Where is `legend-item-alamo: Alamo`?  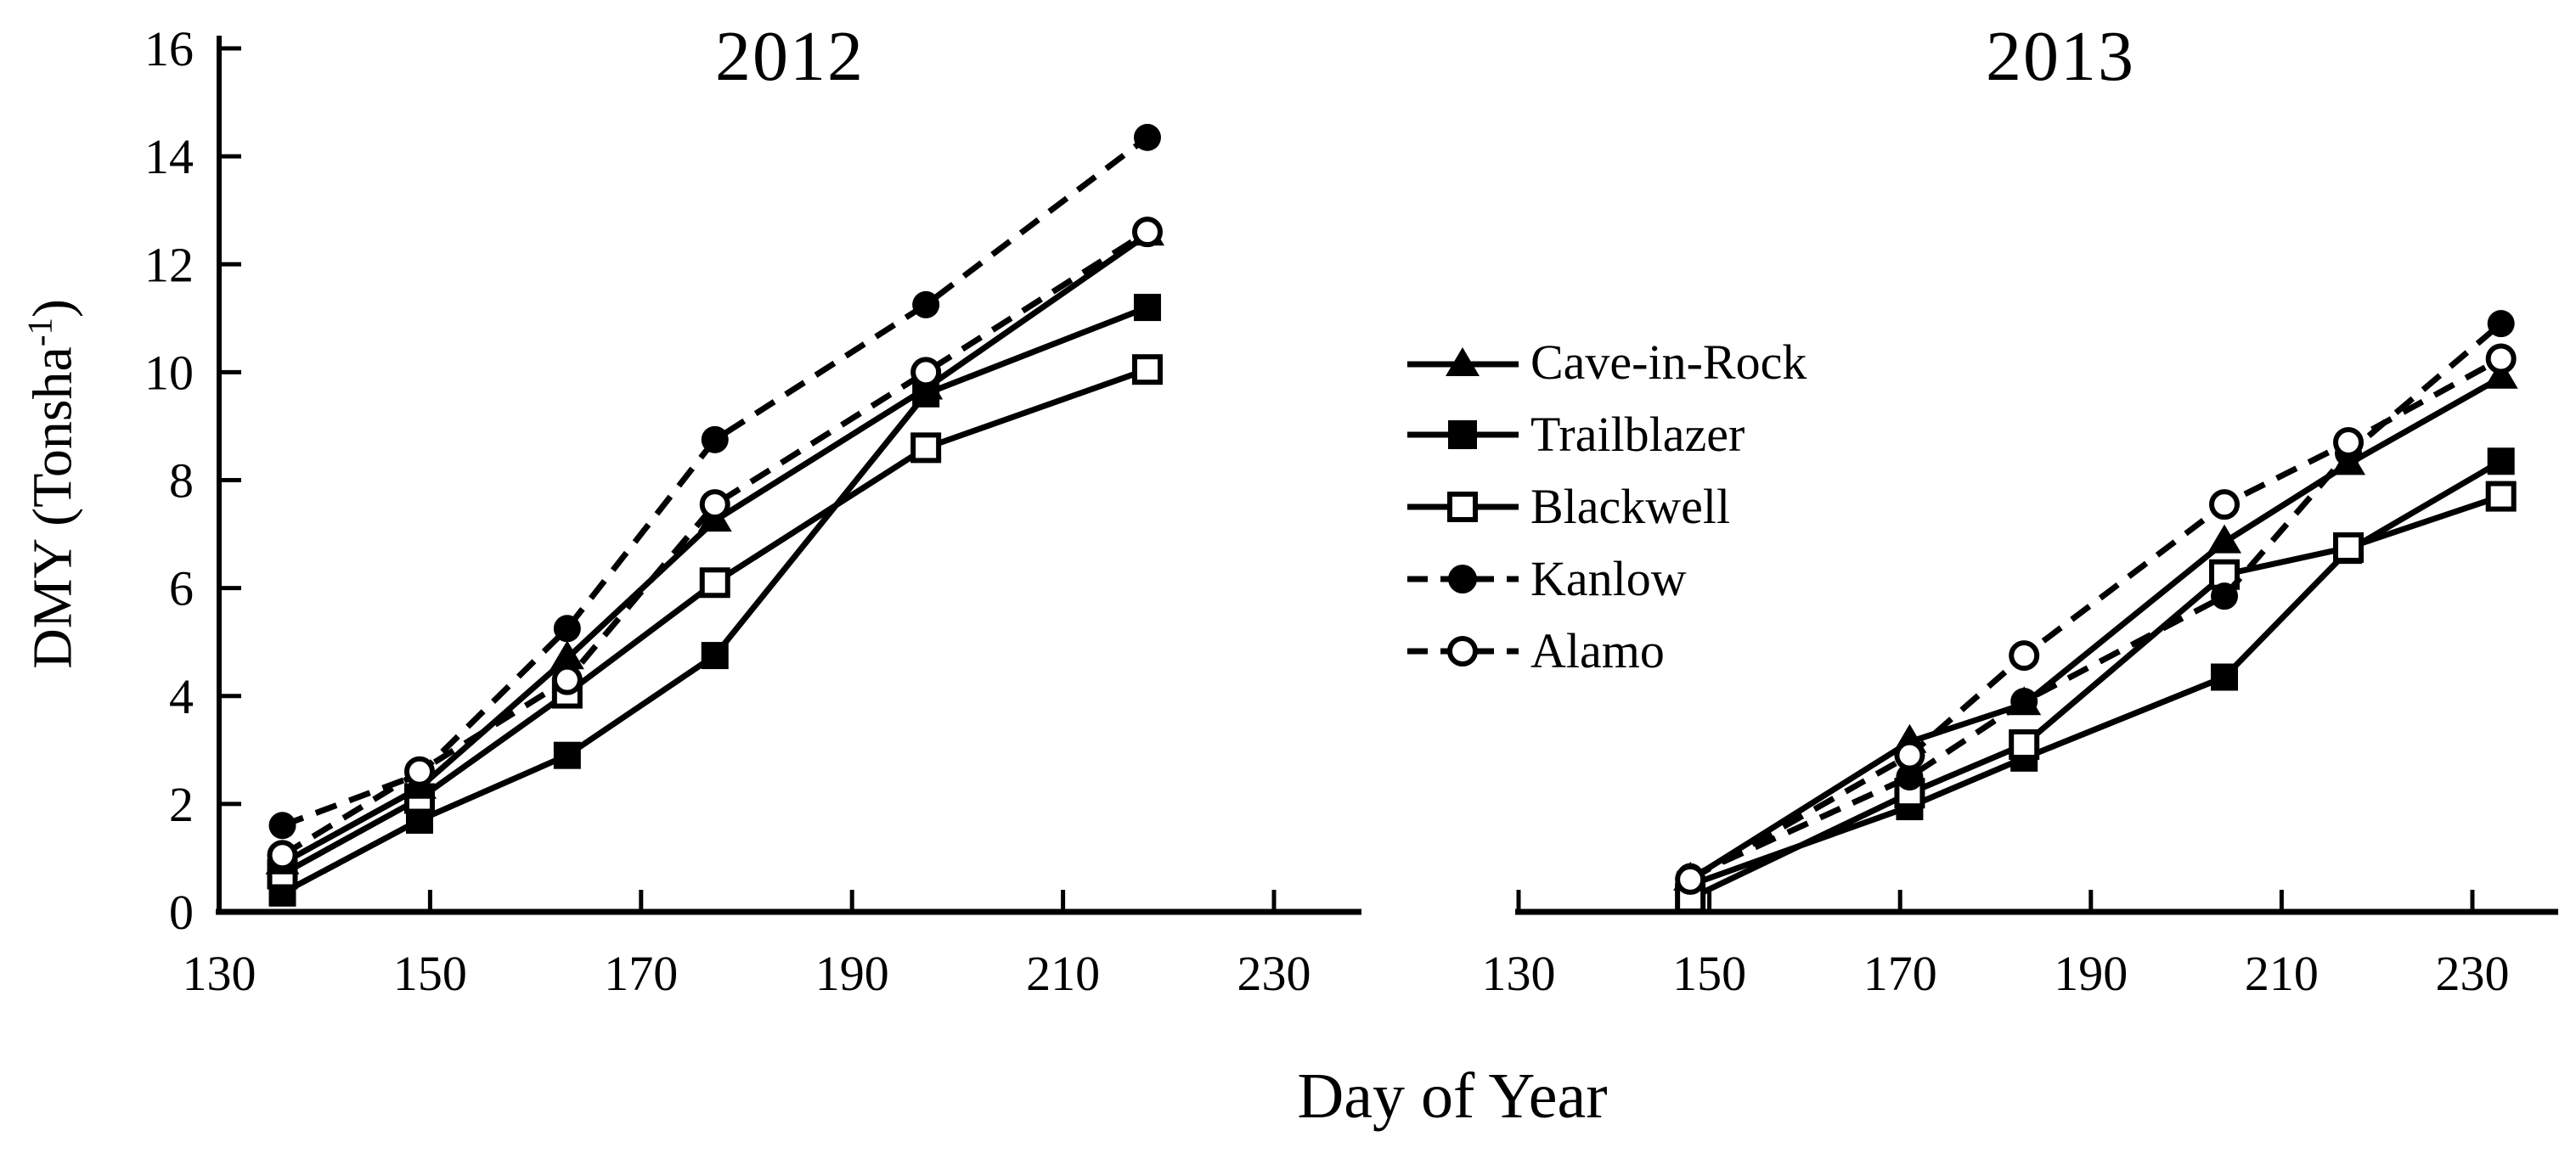 legend-item-alamo: Alamo is located at coordinates (1606, 651).